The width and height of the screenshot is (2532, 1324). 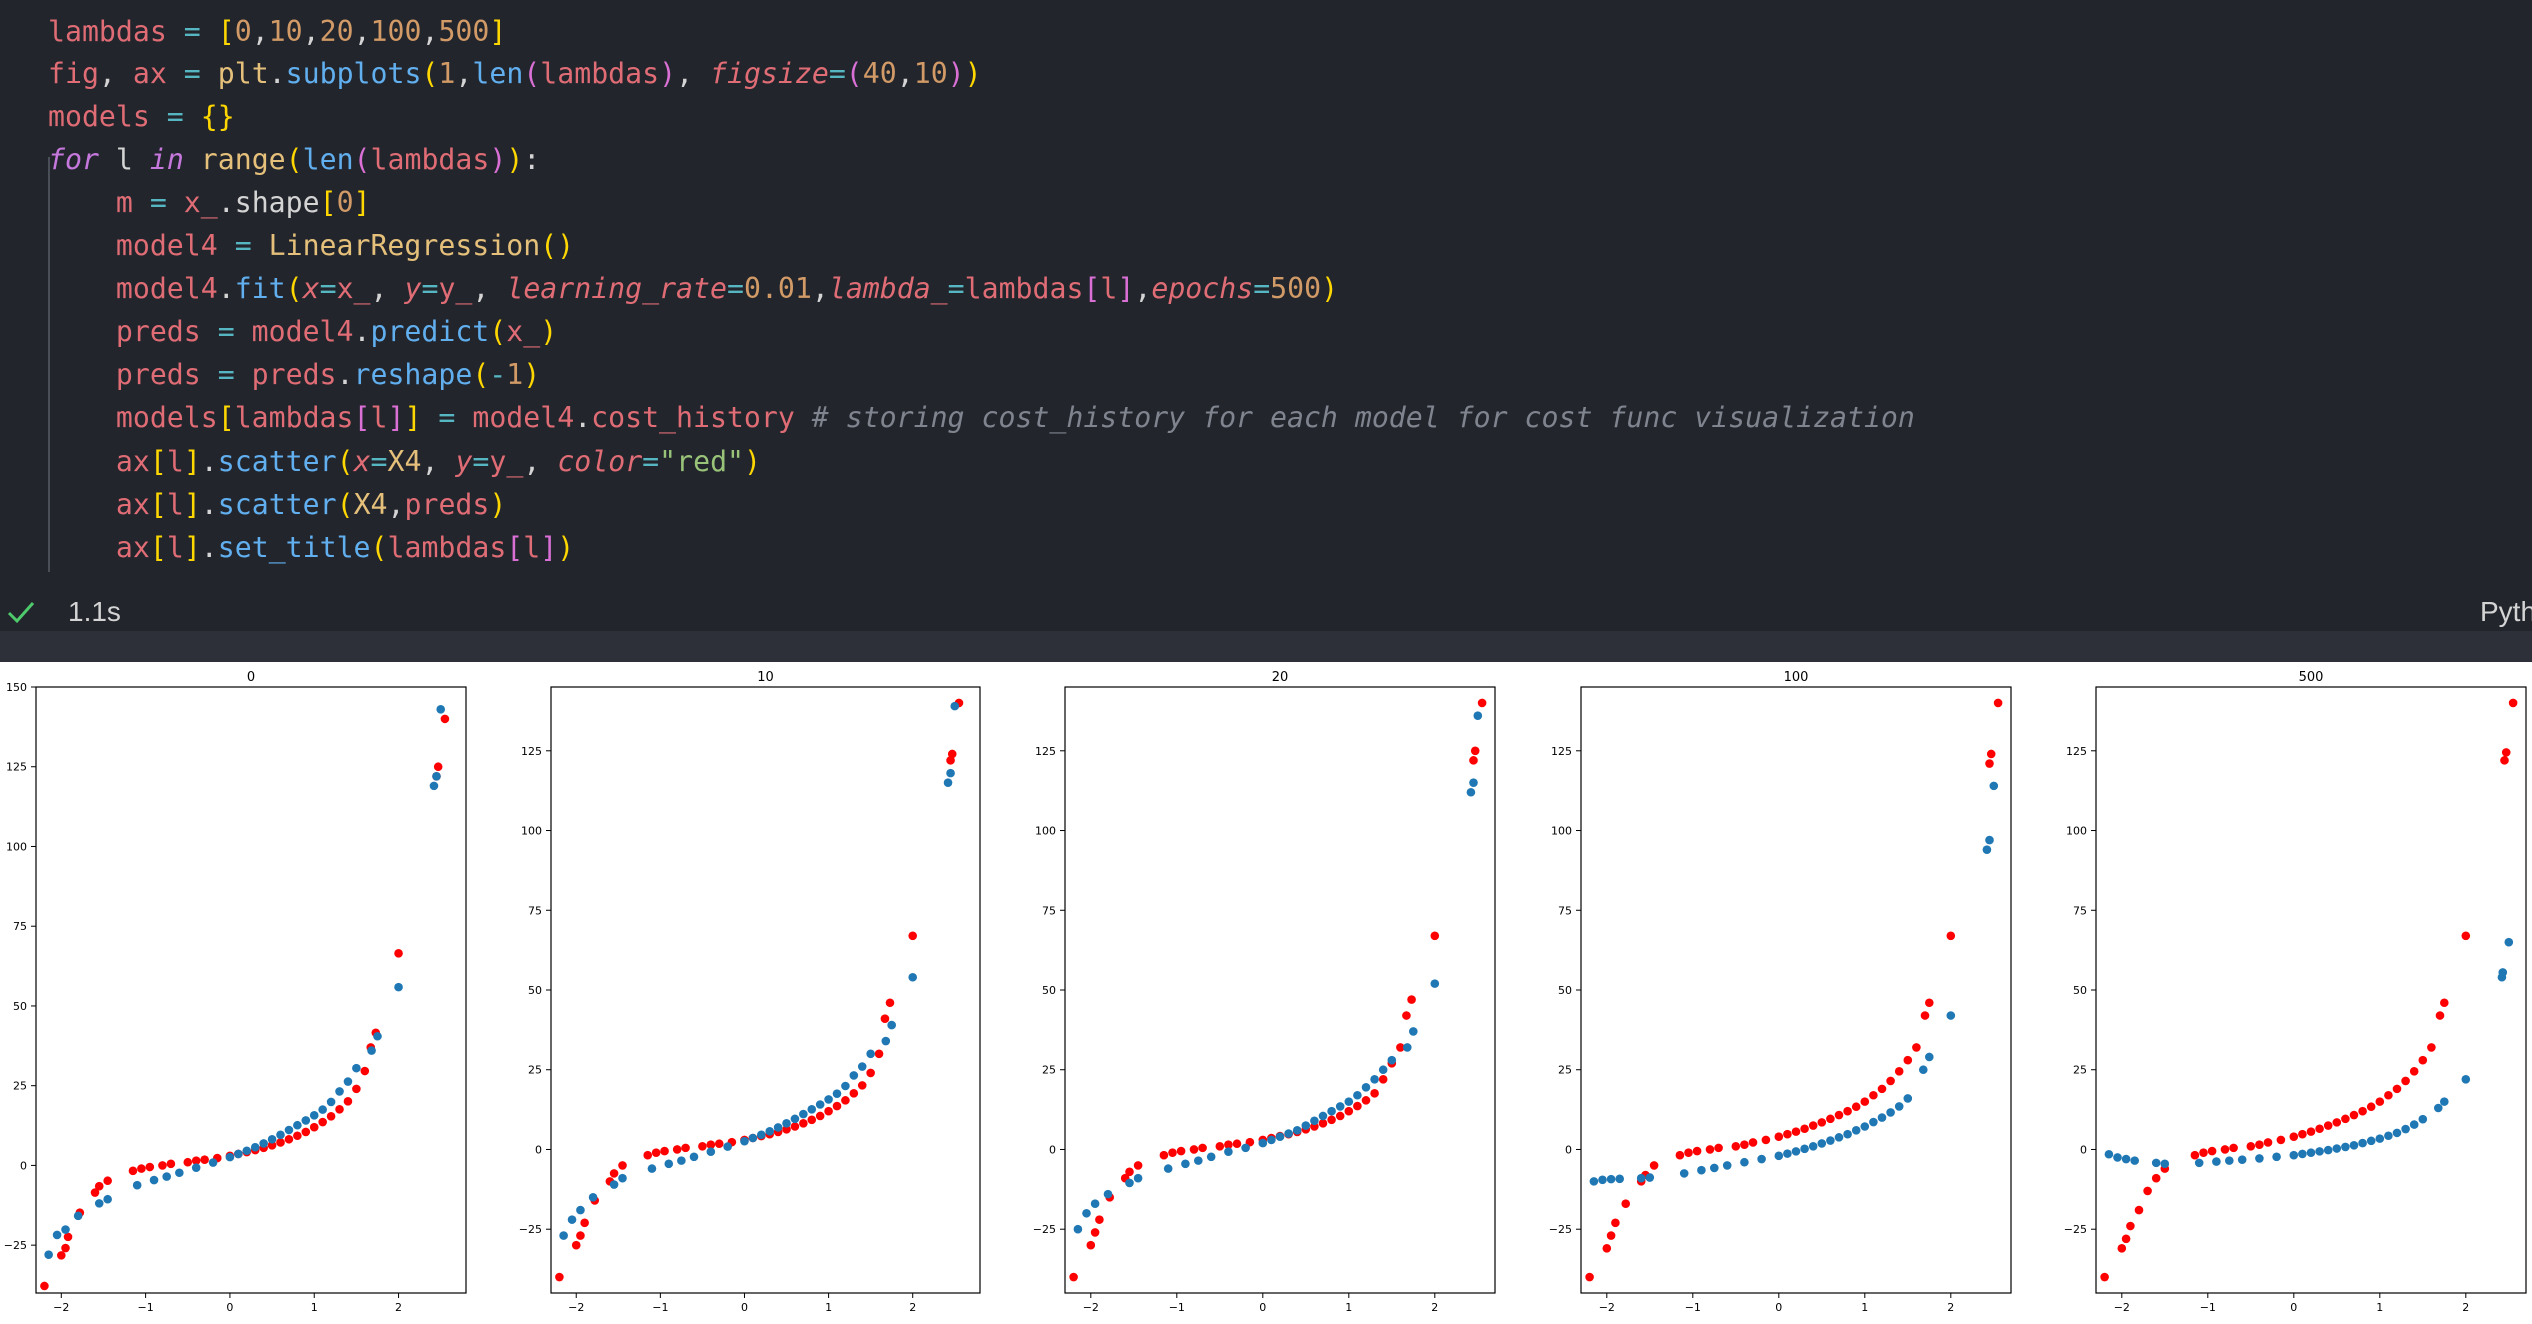 What do you see at coordinates (1202, 288) in the screenshot?
I see `code-token: epochs` at bounding box center [1202, 288].